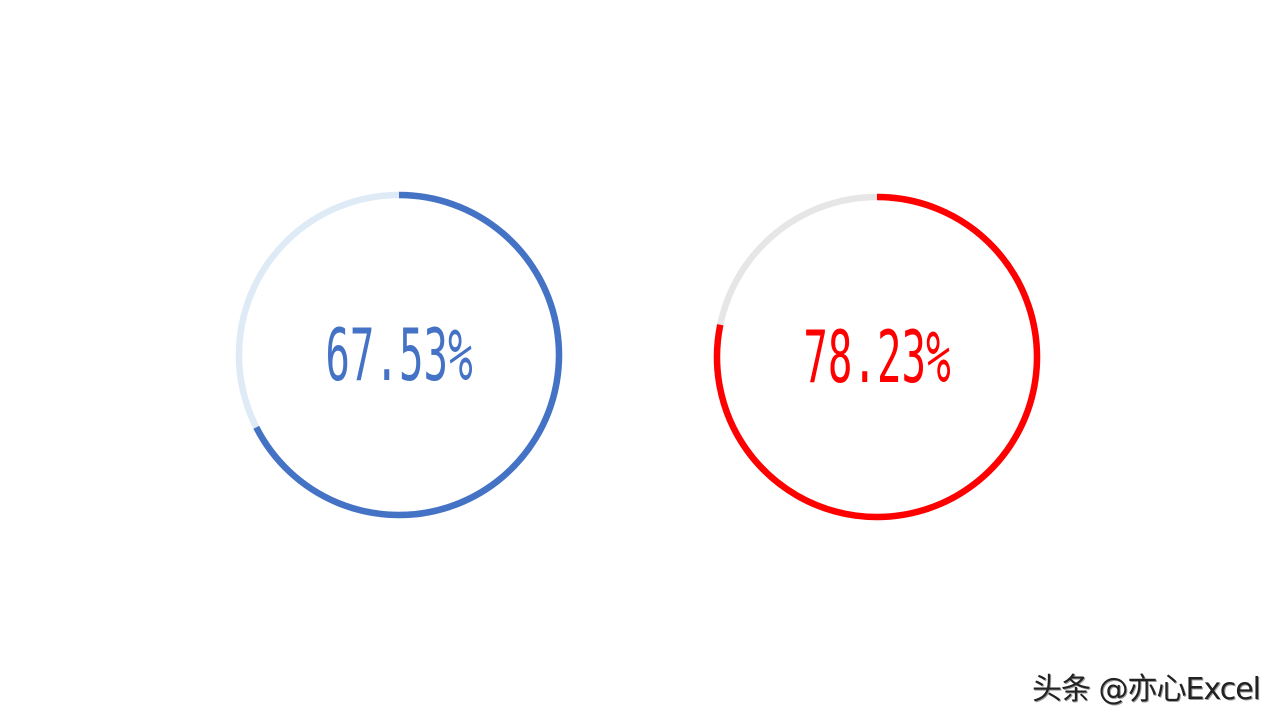  I want to click on progress-ring-1: 67.53%, so click(399, 355).